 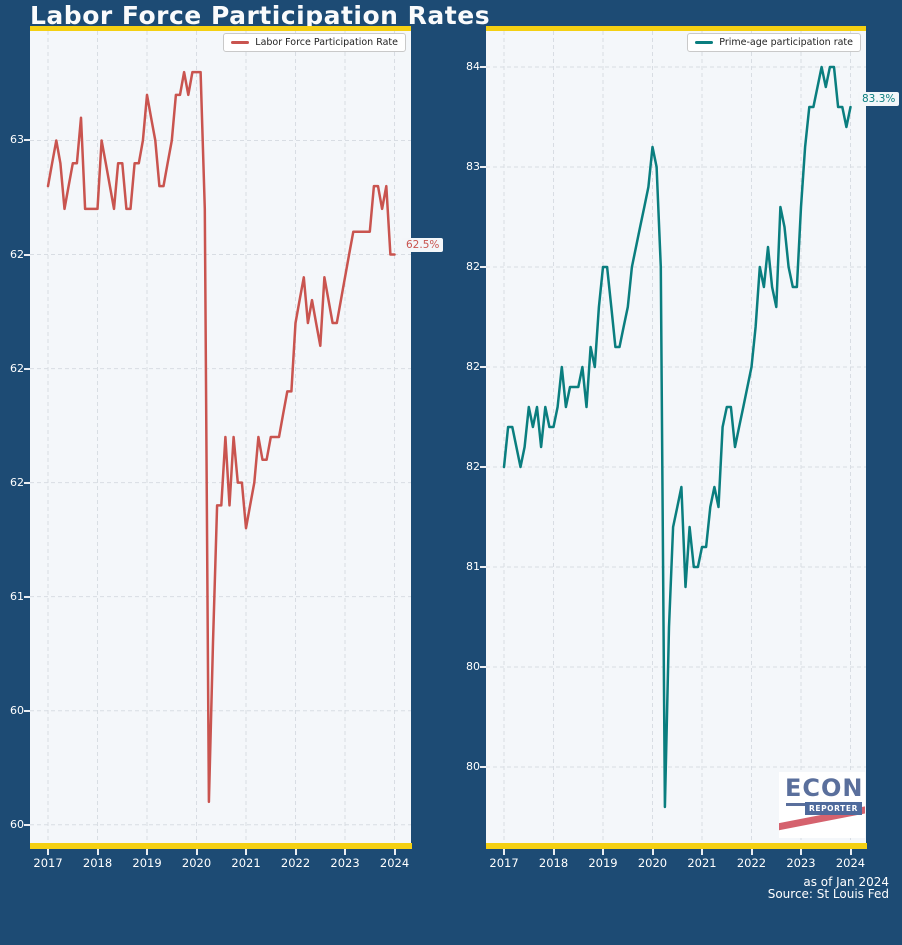 I want to click on legend-label: Labor Force Participation Rate, so click(x=326, y=42).